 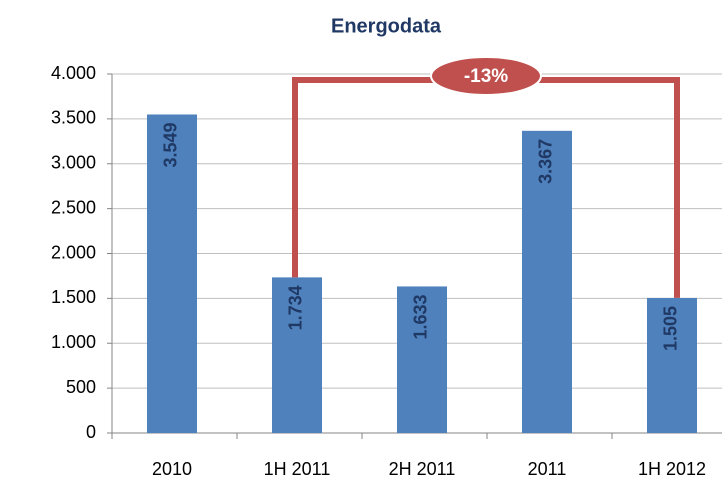 I want to click on x-tick-label: 1H 2012, so click(x=672, y=469).